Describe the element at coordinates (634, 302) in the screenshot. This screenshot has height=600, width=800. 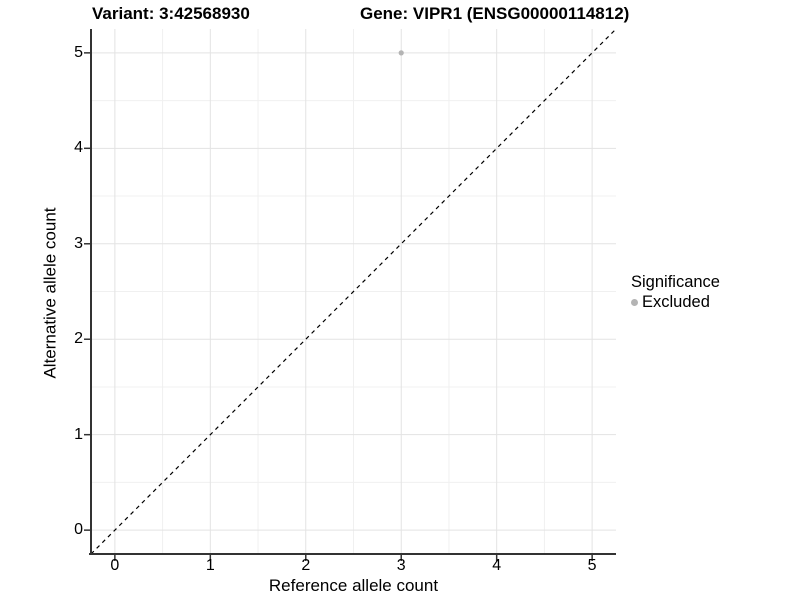
I see `legend-point-icon` at that location.